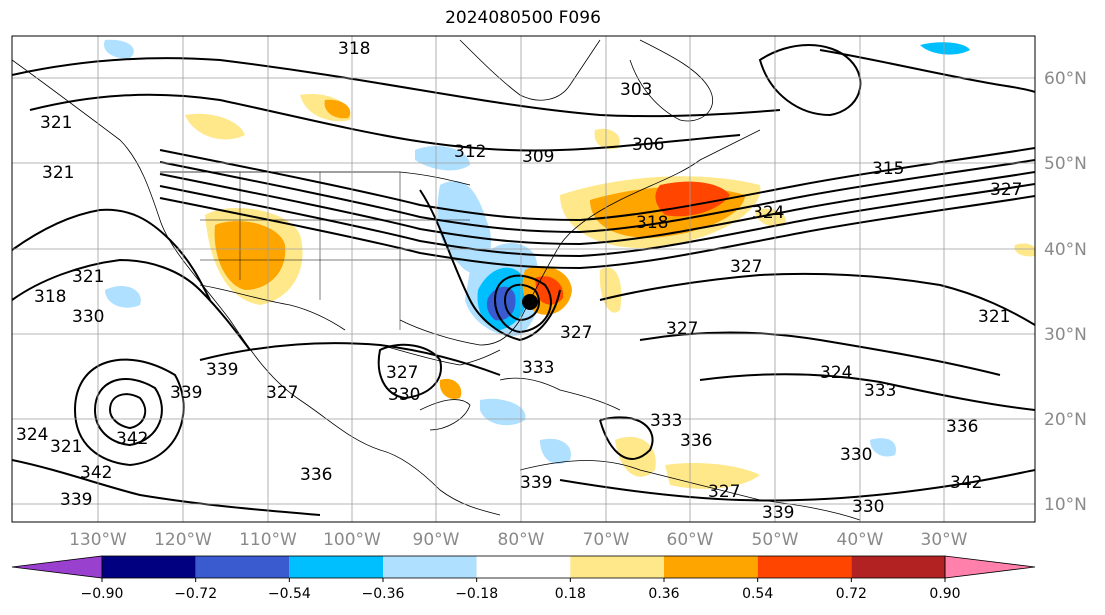 The height and width of the screenshot is (615, 1105). I want to click on colorbar-tick-label: 0.54, so click(757, 594).